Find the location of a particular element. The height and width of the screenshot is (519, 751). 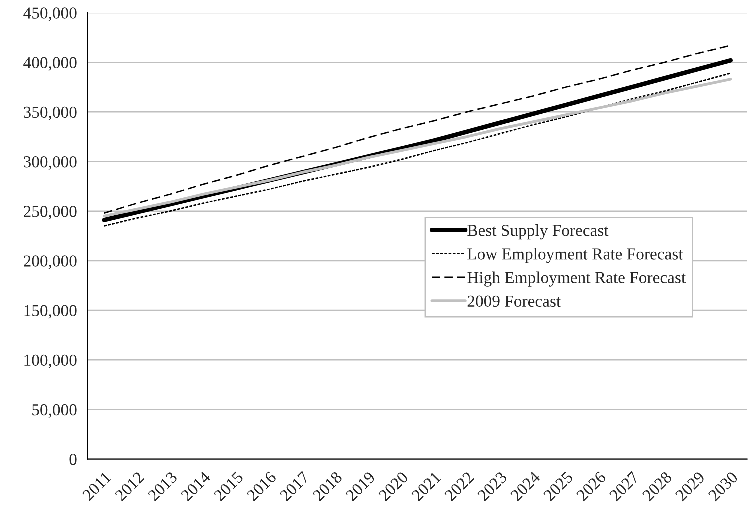

y-tick-label: 0 is located at coordinates (73, 460).